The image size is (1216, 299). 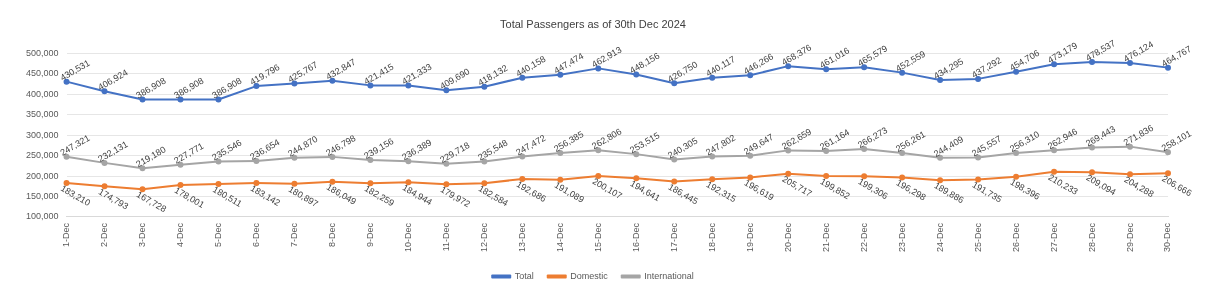 I want to click on chart-title: Total Passengers as of 30th Dec 2024, so click(x=593, y=23).